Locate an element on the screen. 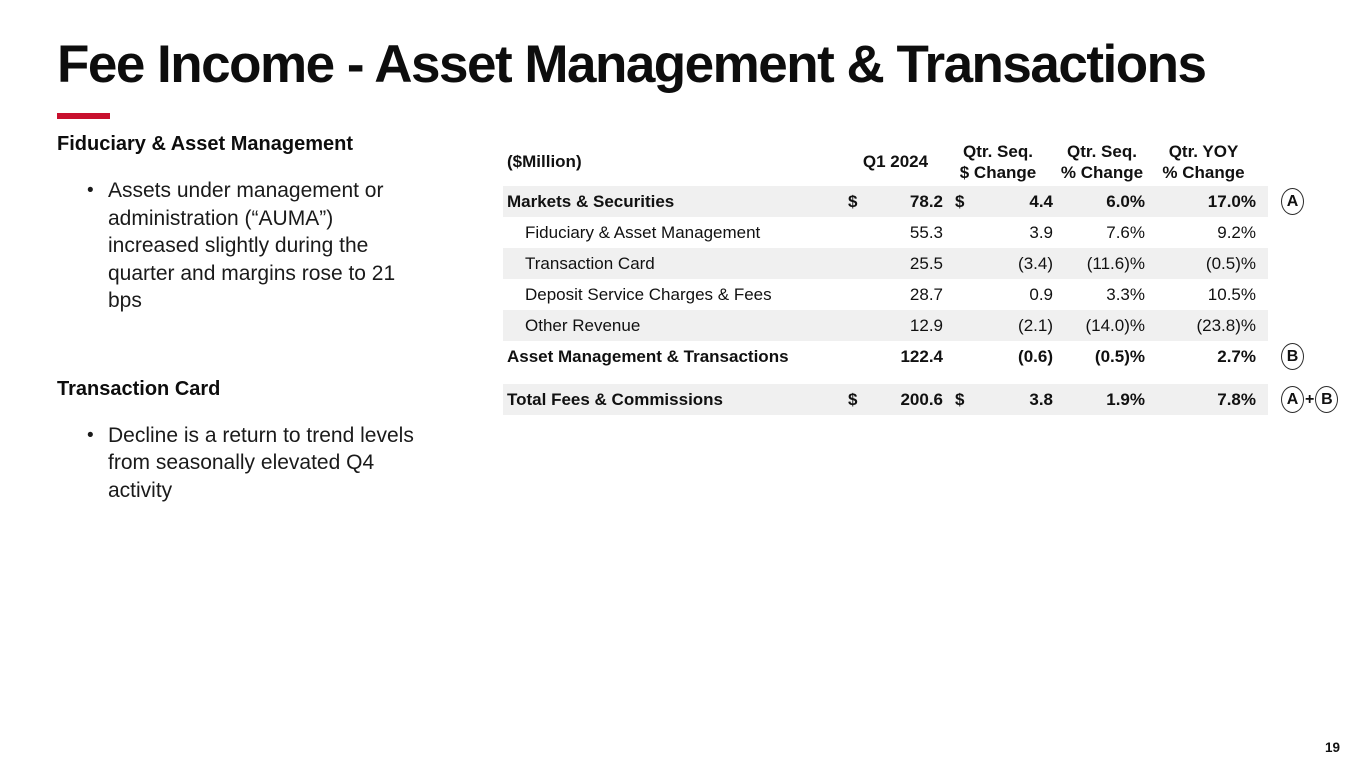 The height and width of the screenshot is (769, 1365). yoy-pct-change: 10.5% is located at coordinates (1231, 294).